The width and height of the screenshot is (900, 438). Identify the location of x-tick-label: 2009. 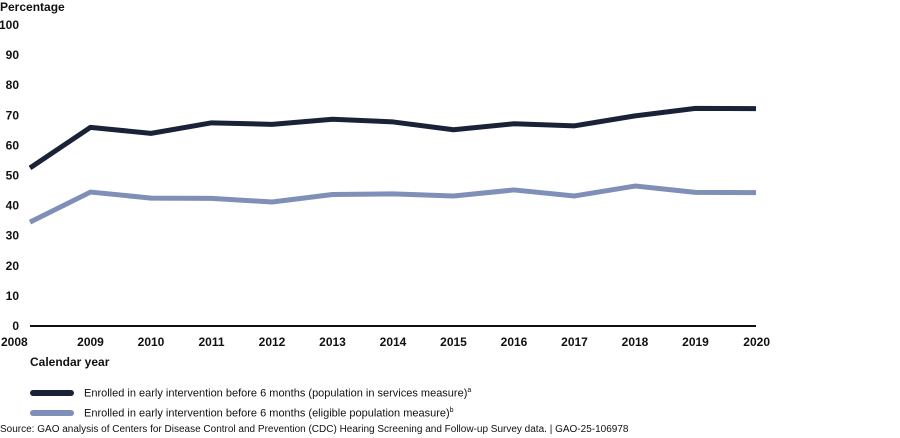
(90, 342).